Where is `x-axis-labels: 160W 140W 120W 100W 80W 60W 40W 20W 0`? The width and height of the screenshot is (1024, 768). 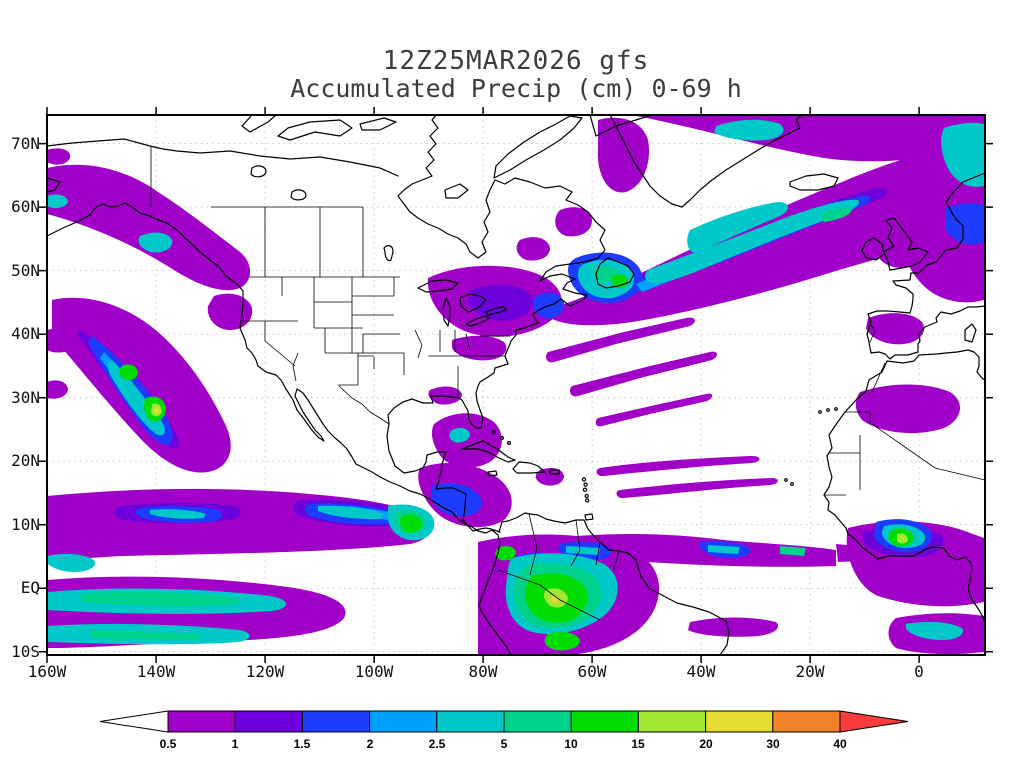
x-axis-labels: 160W 140W 120W 100W 80W 60W 40W 20W 0 is located at coordinates (476, 671).